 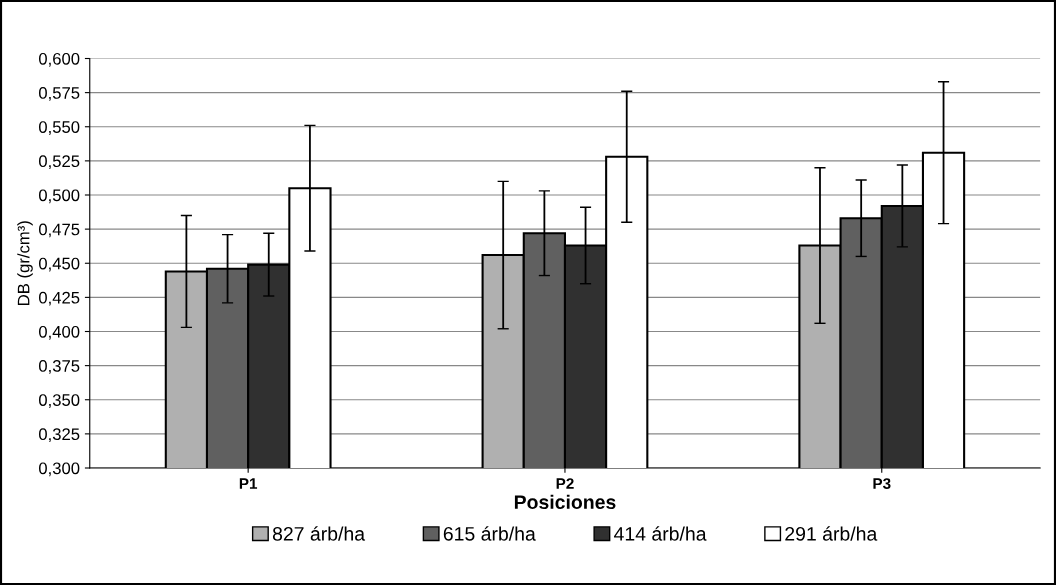 I want to click on legend-label: 615 árb/ha, so click(x=489, y=533).